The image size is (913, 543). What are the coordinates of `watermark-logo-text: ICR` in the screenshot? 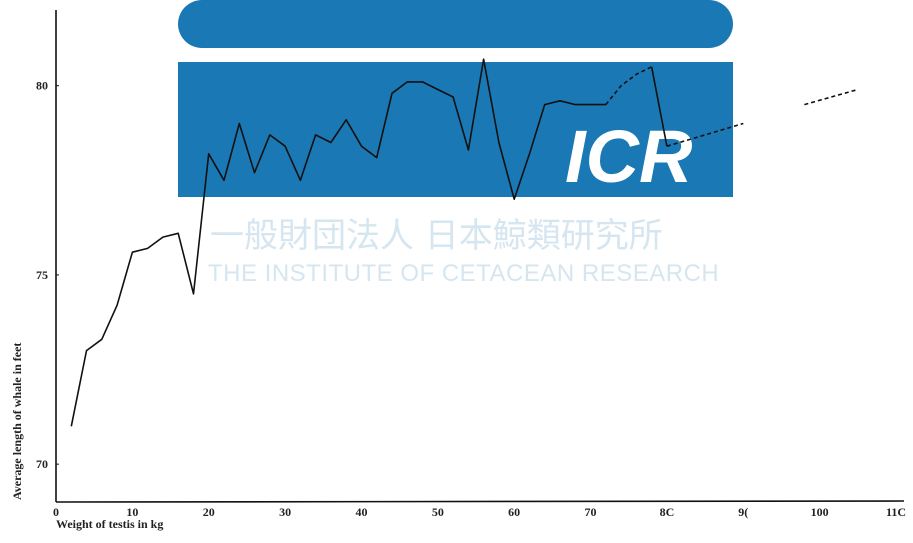 It's located at (628, 156).